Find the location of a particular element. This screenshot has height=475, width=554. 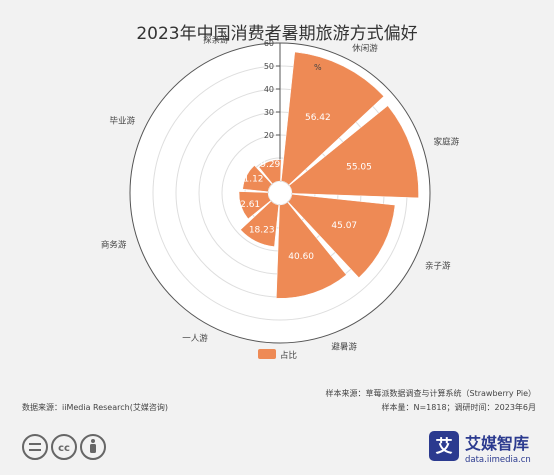

category-label: 一人游 is located at coordinates (195, 338).